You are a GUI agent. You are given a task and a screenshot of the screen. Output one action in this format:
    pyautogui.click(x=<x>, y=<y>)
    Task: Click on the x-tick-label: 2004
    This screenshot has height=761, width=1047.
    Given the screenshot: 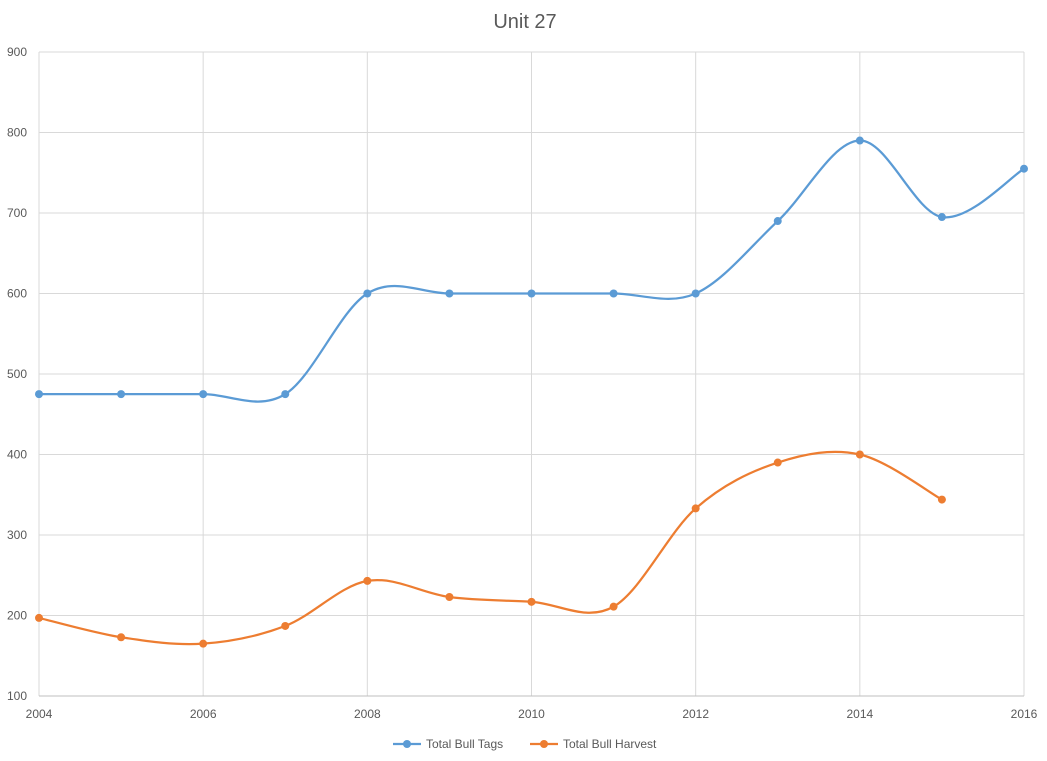 What is the action you would take?
    pyautogui.click(x=39, y=714)
    